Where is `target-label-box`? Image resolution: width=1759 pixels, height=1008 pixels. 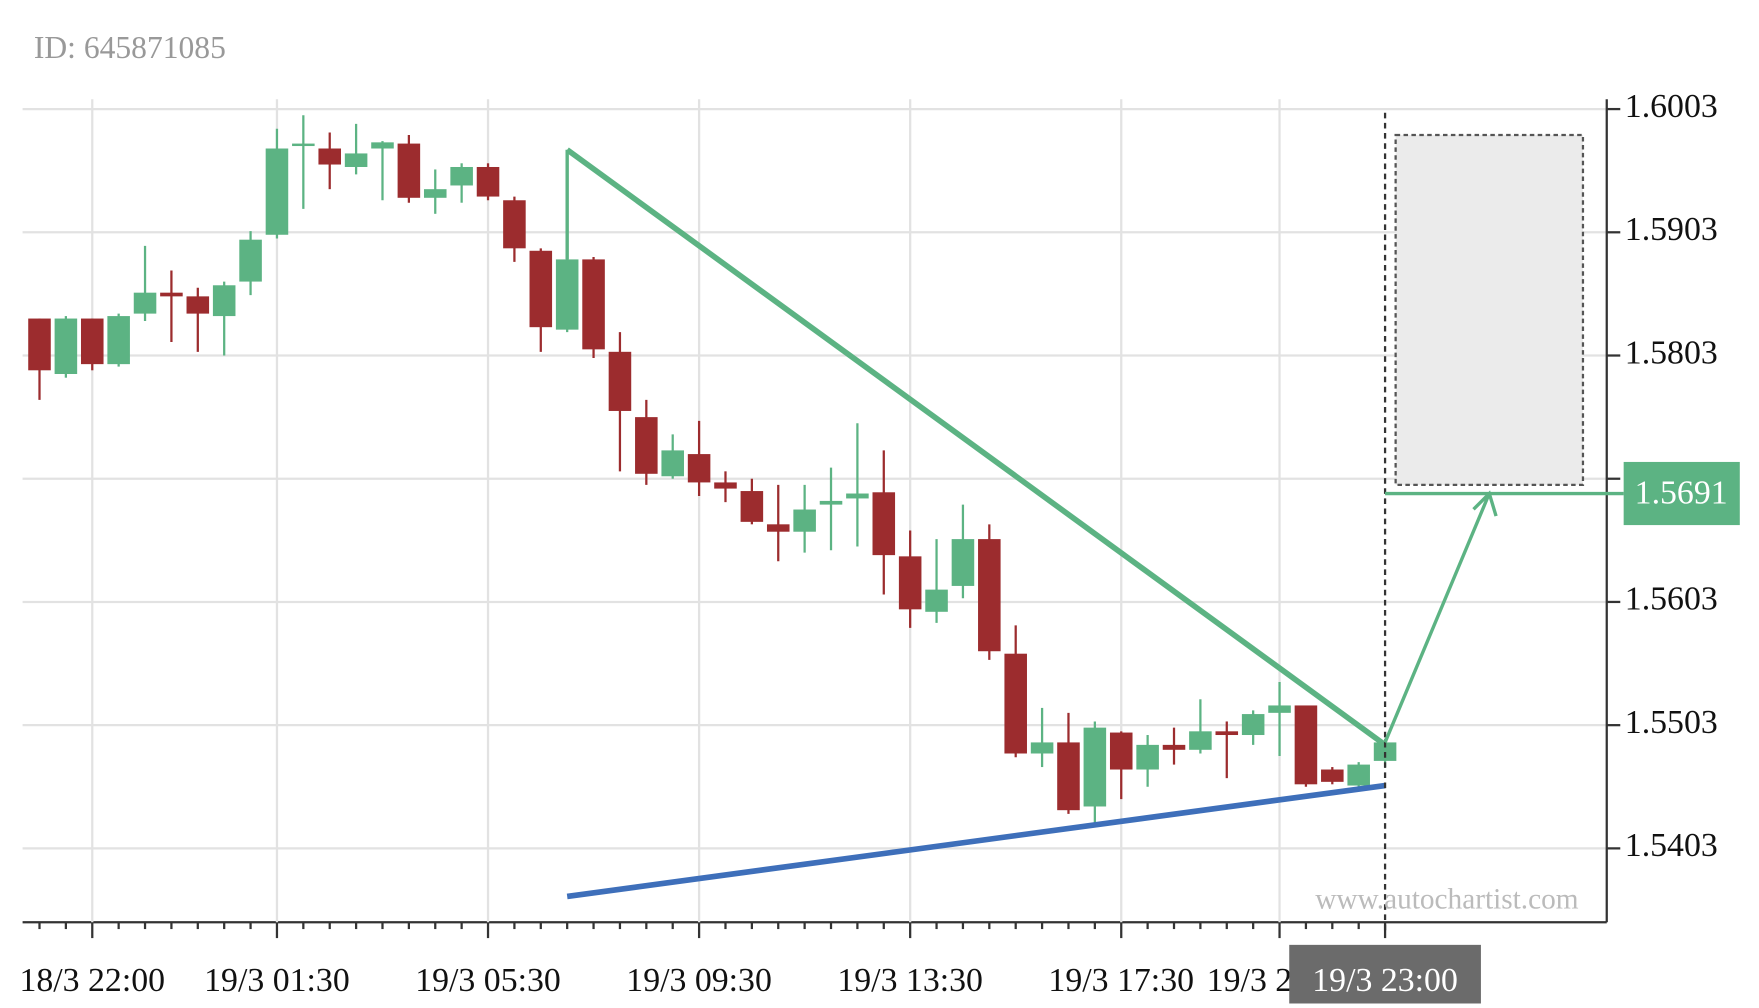 target-label-box is located at coordinates (1681, 493).